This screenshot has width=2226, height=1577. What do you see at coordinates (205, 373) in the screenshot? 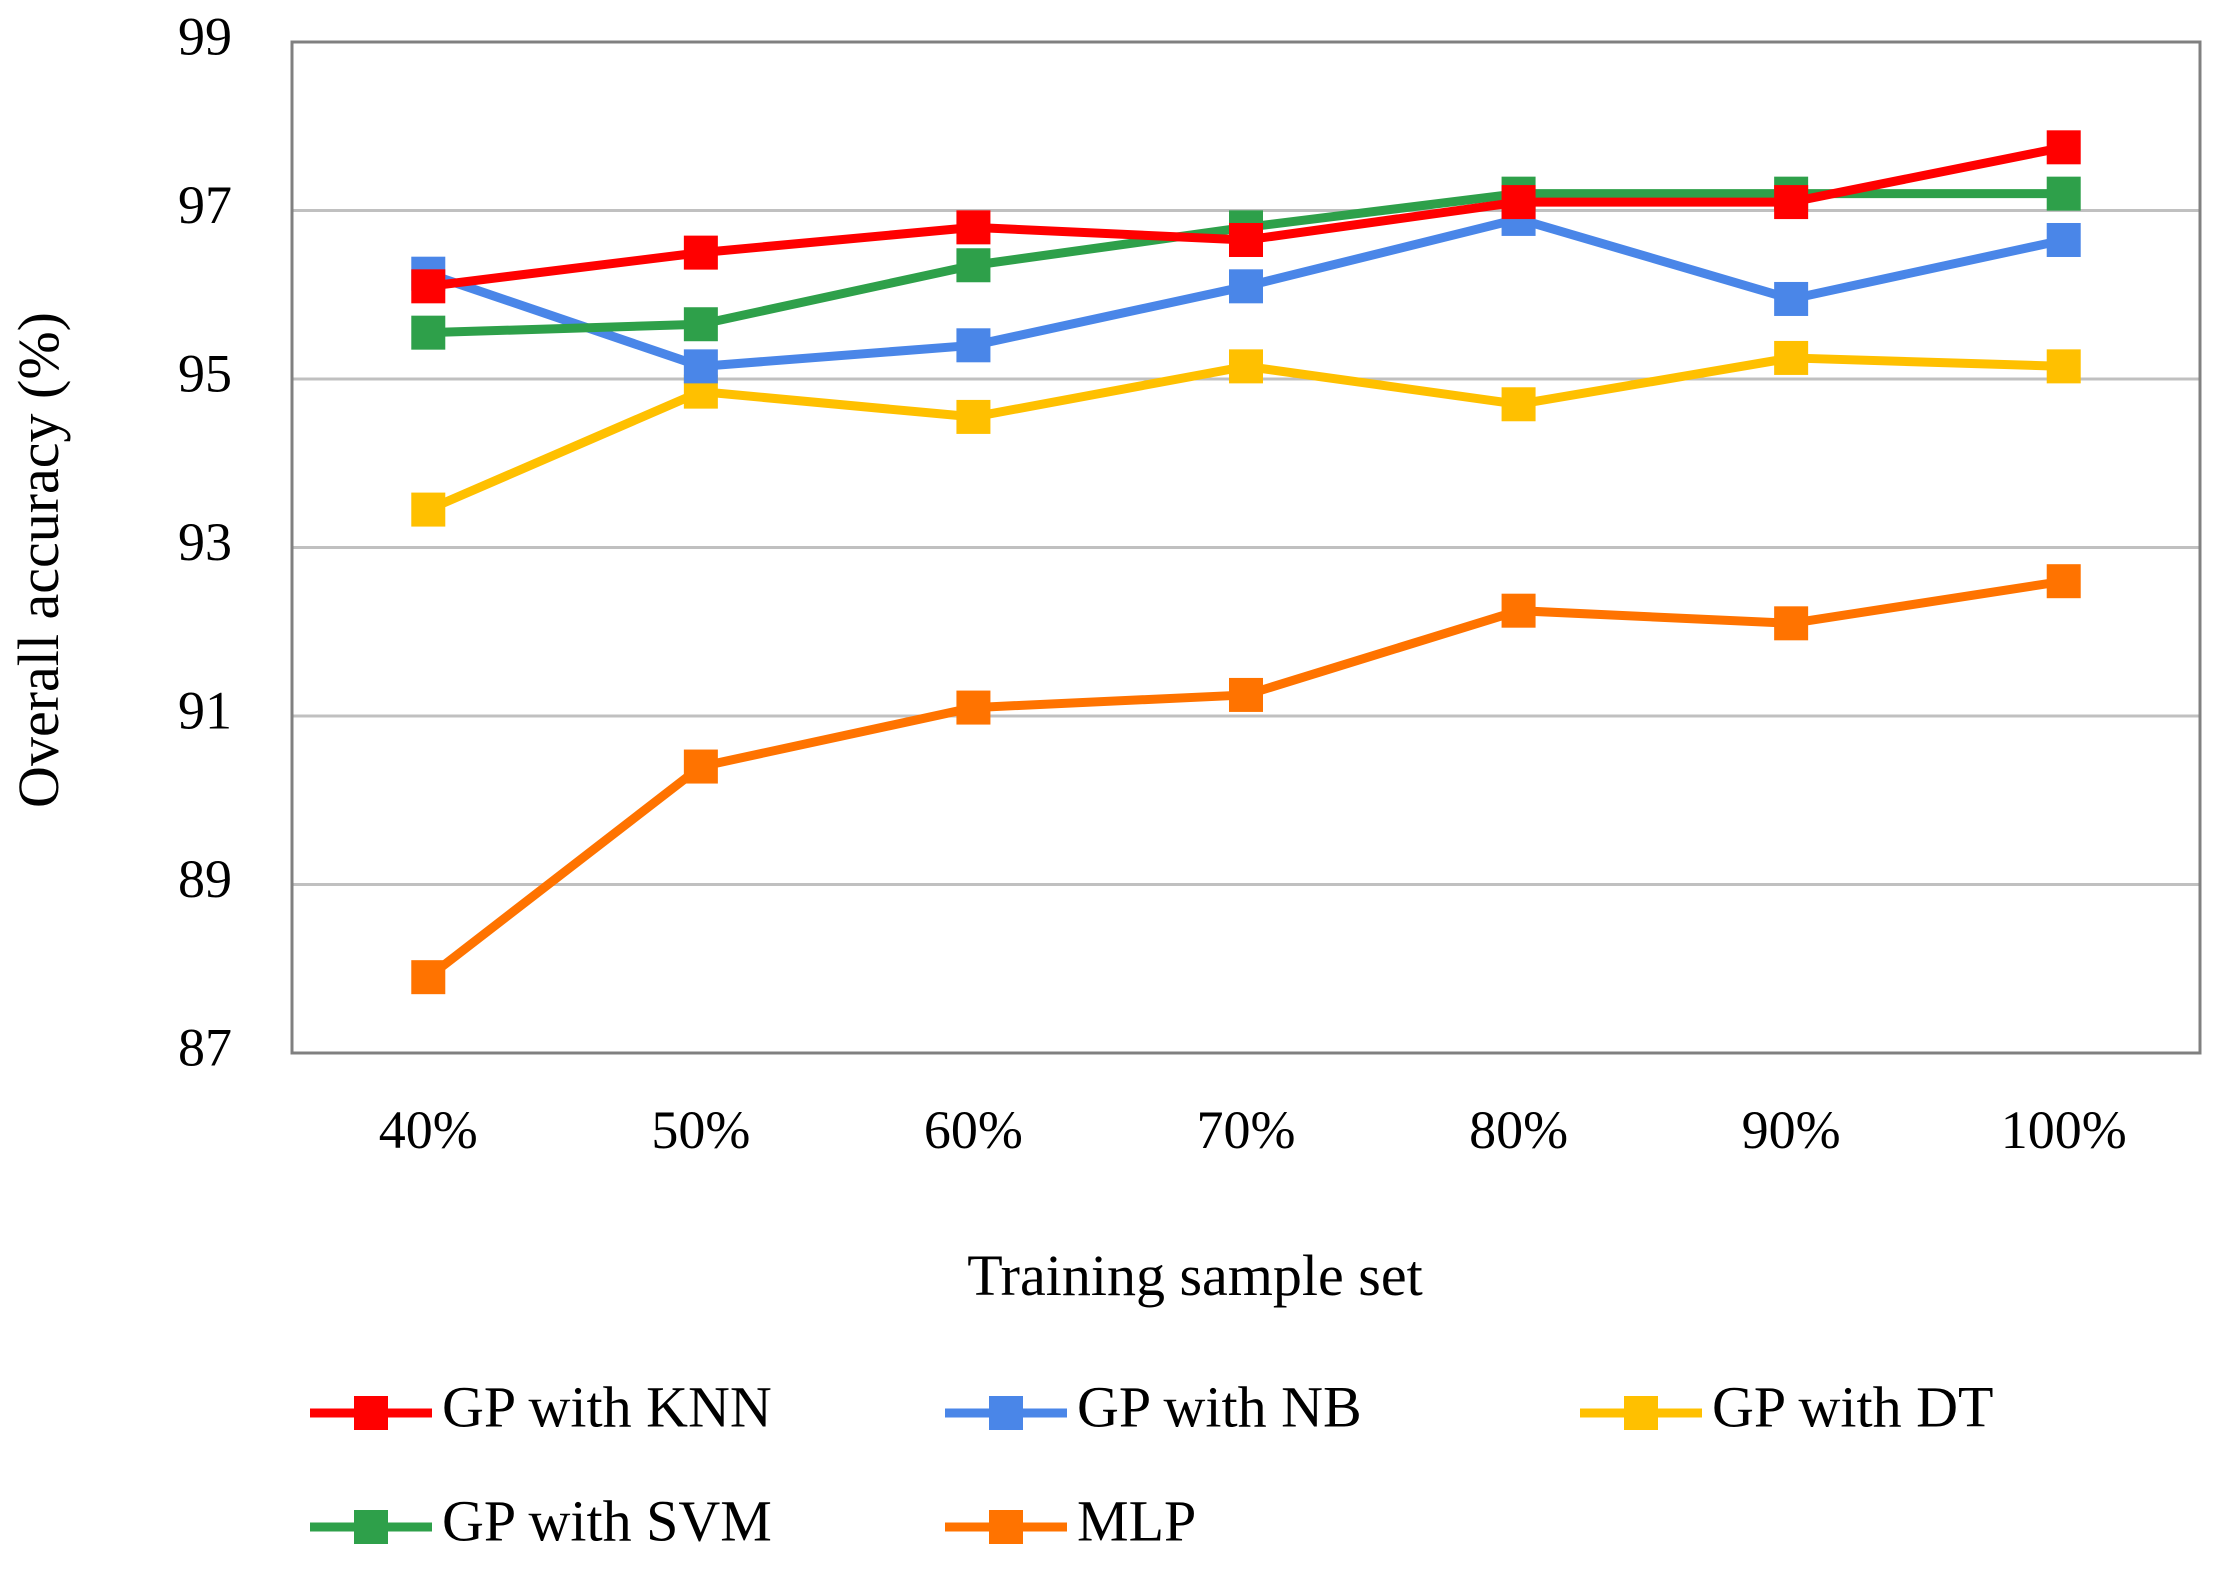
I see `y-tick-label: 95` at bounding box center [205, 373].